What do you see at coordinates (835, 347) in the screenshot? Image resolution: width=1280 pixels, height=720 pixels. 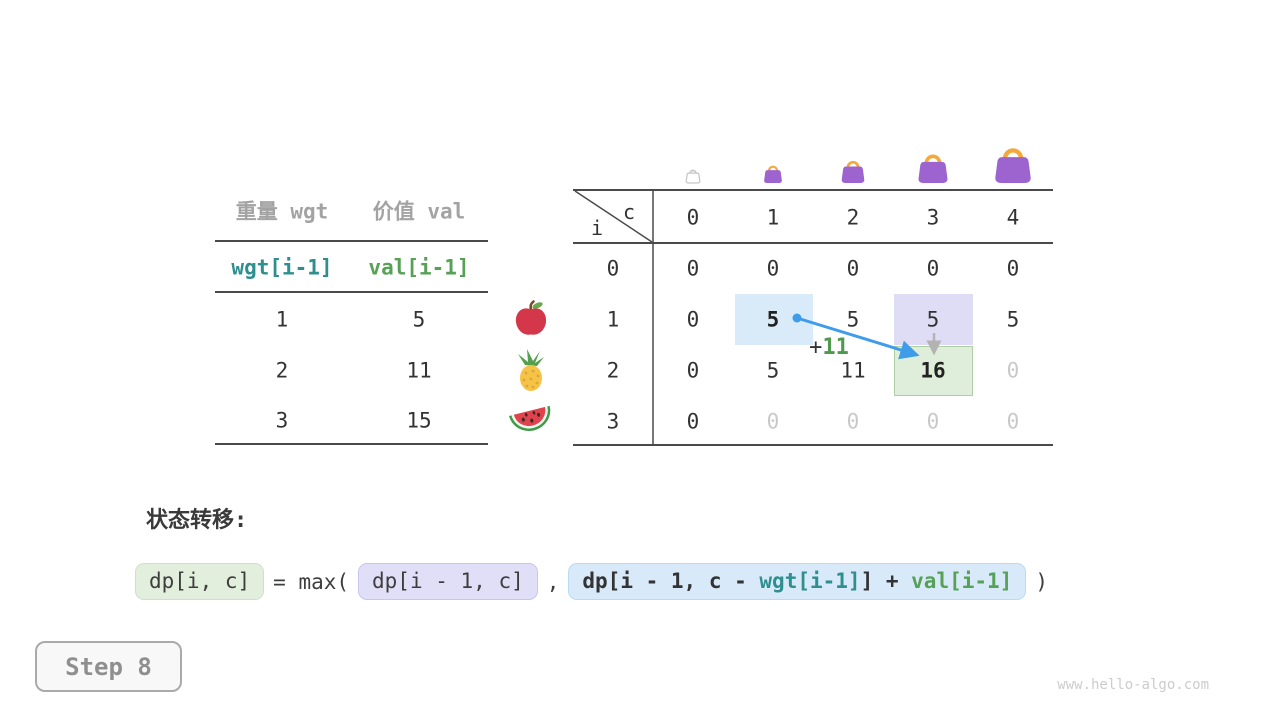 I see `gain-value: 11` at bounding box center [835, 347].